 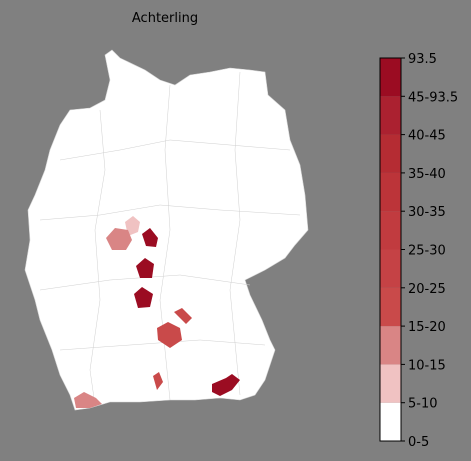 I want to click on colorbar-label: 5-10, so click(x=423, y=404).